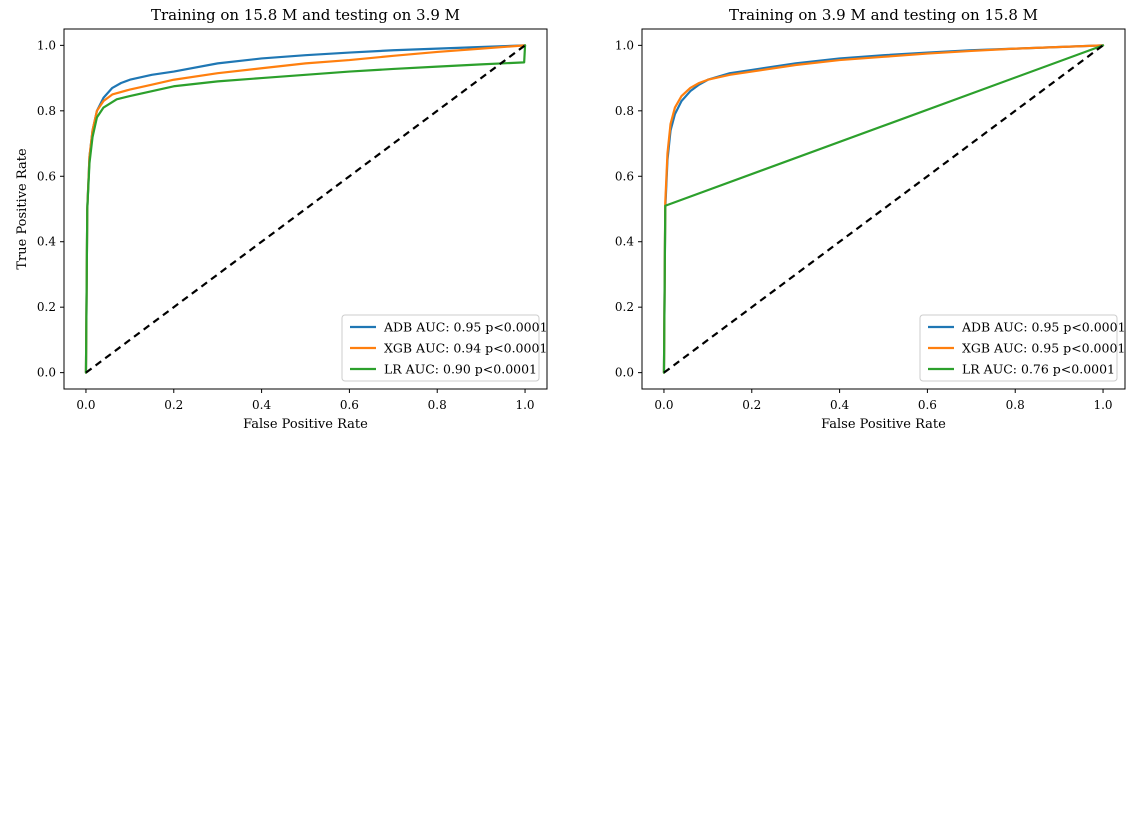  I want to click on chart-title: Training on 15.8 M and testing on 3.9 M, so click(305, 15).